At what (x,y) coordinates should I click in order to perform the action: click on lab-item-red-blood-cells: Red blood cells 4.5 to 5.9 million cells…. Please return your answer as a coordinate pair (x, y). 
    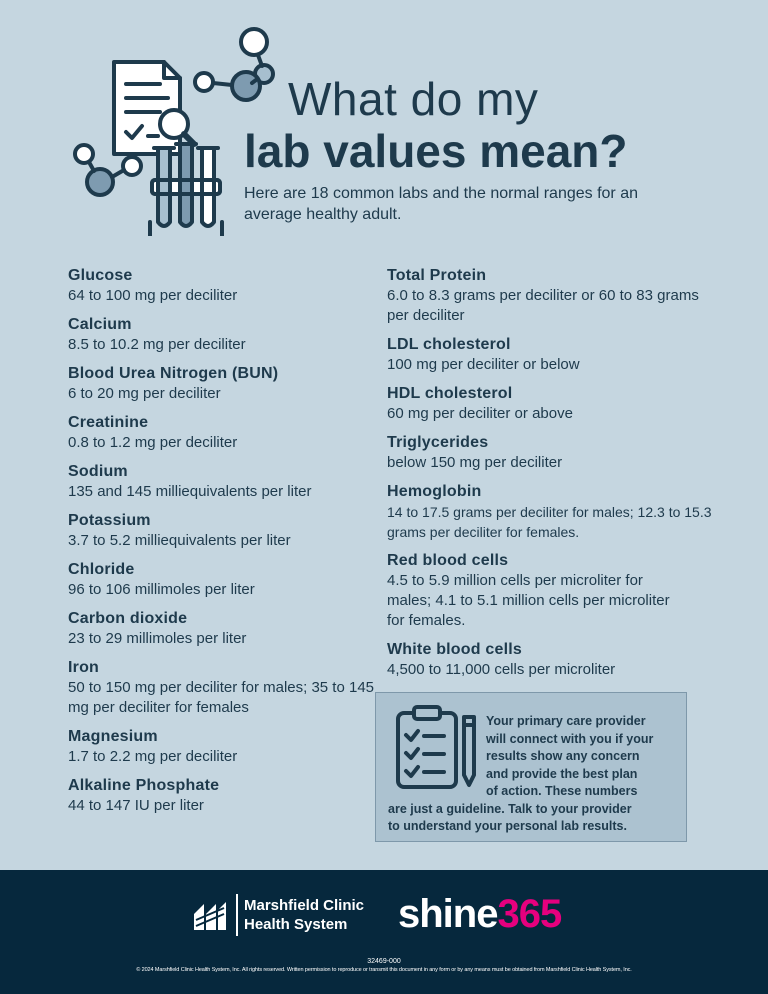
    Looking at the image, I should click on (552, 591).